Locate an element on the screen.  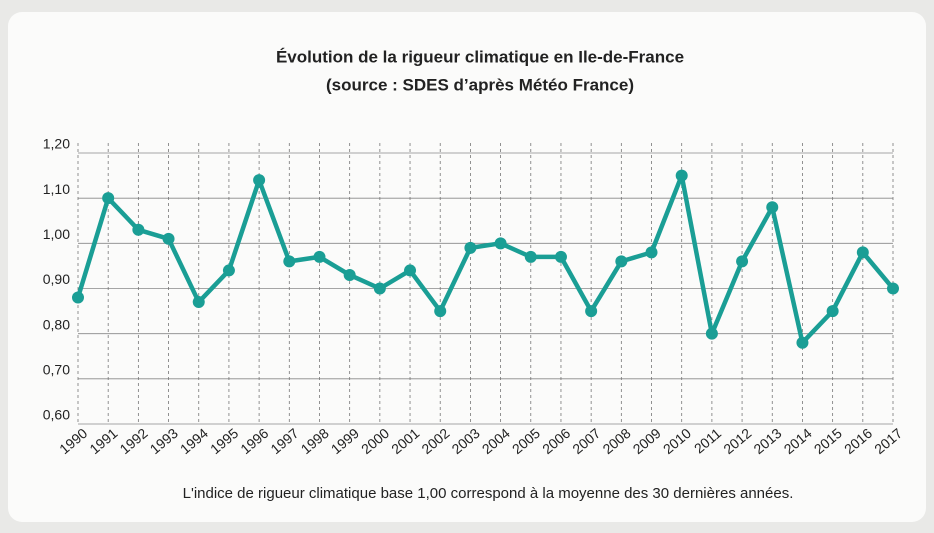
y-tick-label: 1,10 is located at coordinates (56, 189).